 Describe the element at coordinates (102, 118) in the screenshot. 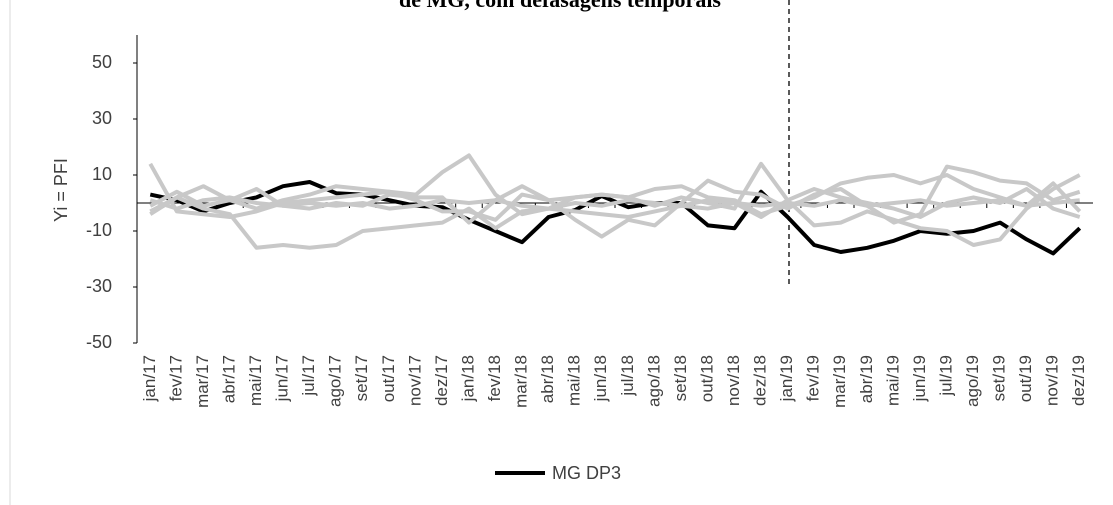

I see `y-tick-label: 30` at that location.